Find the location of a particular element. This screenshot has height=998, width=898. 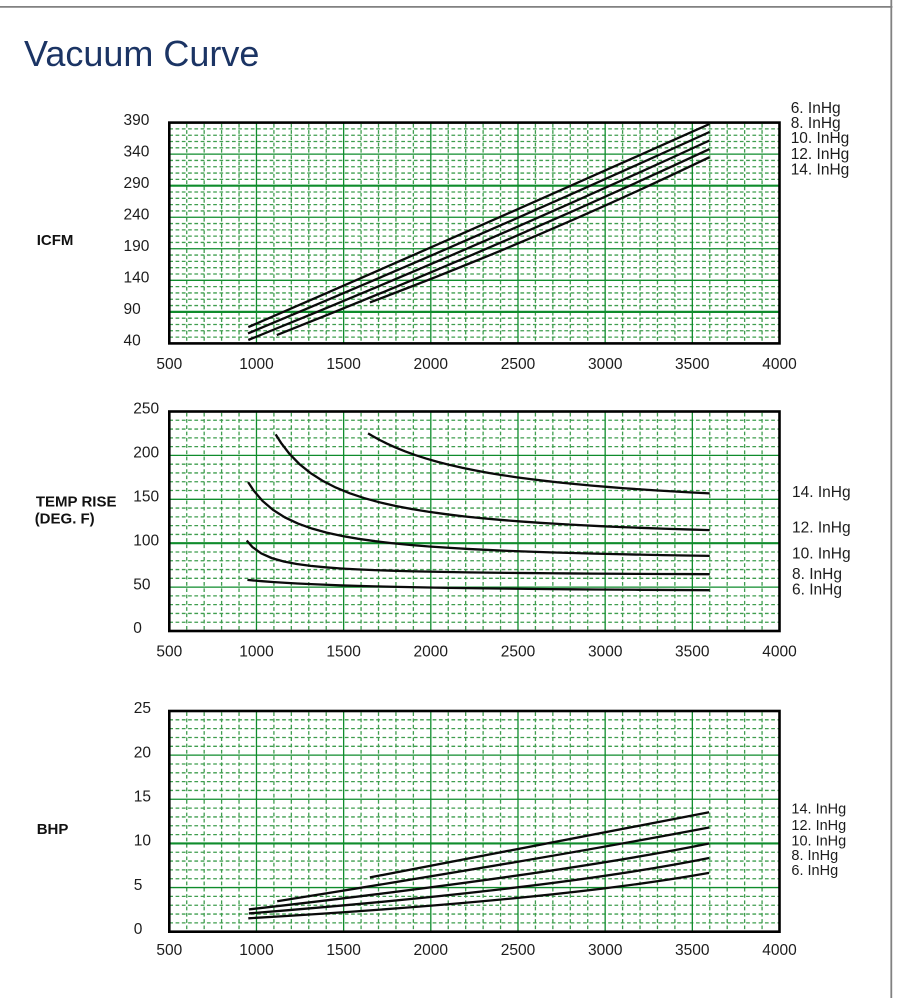

svg-text: 100 is located at coordinates (146, 540).